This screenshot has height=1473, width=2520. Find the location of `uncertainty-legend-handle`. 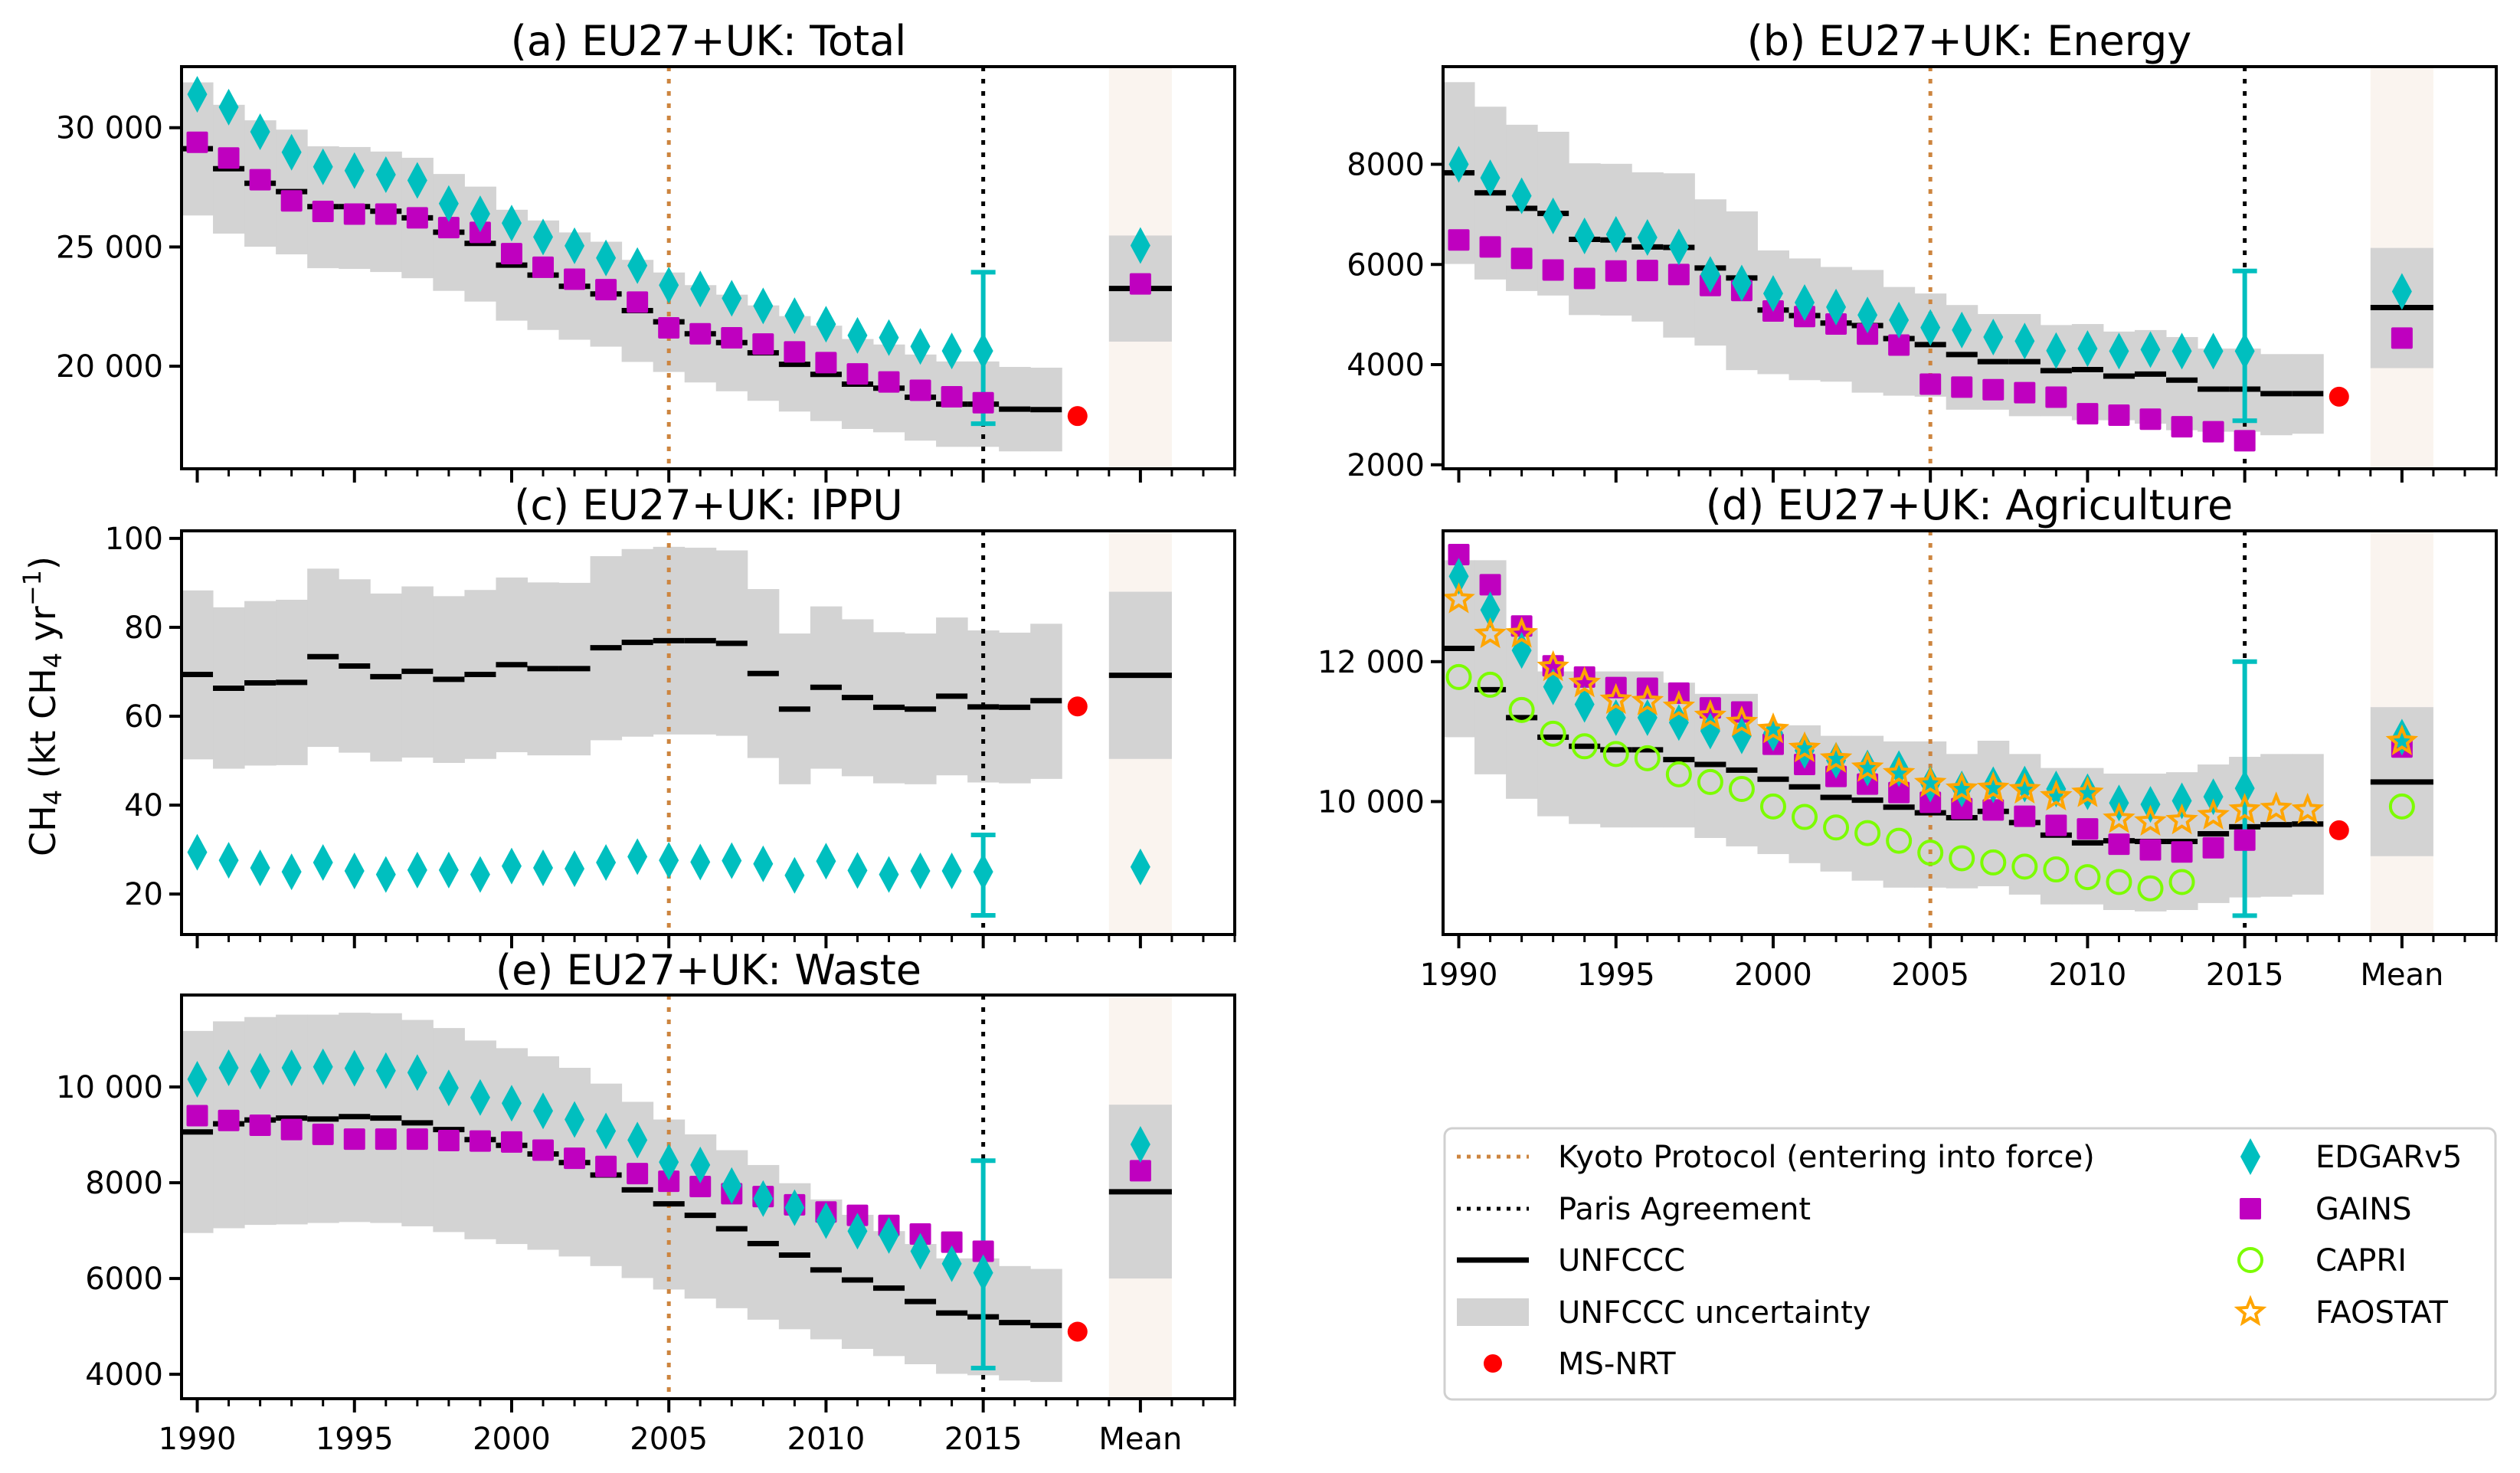

uncertainty-legend-handle is located at coordinates (1493, 1312).